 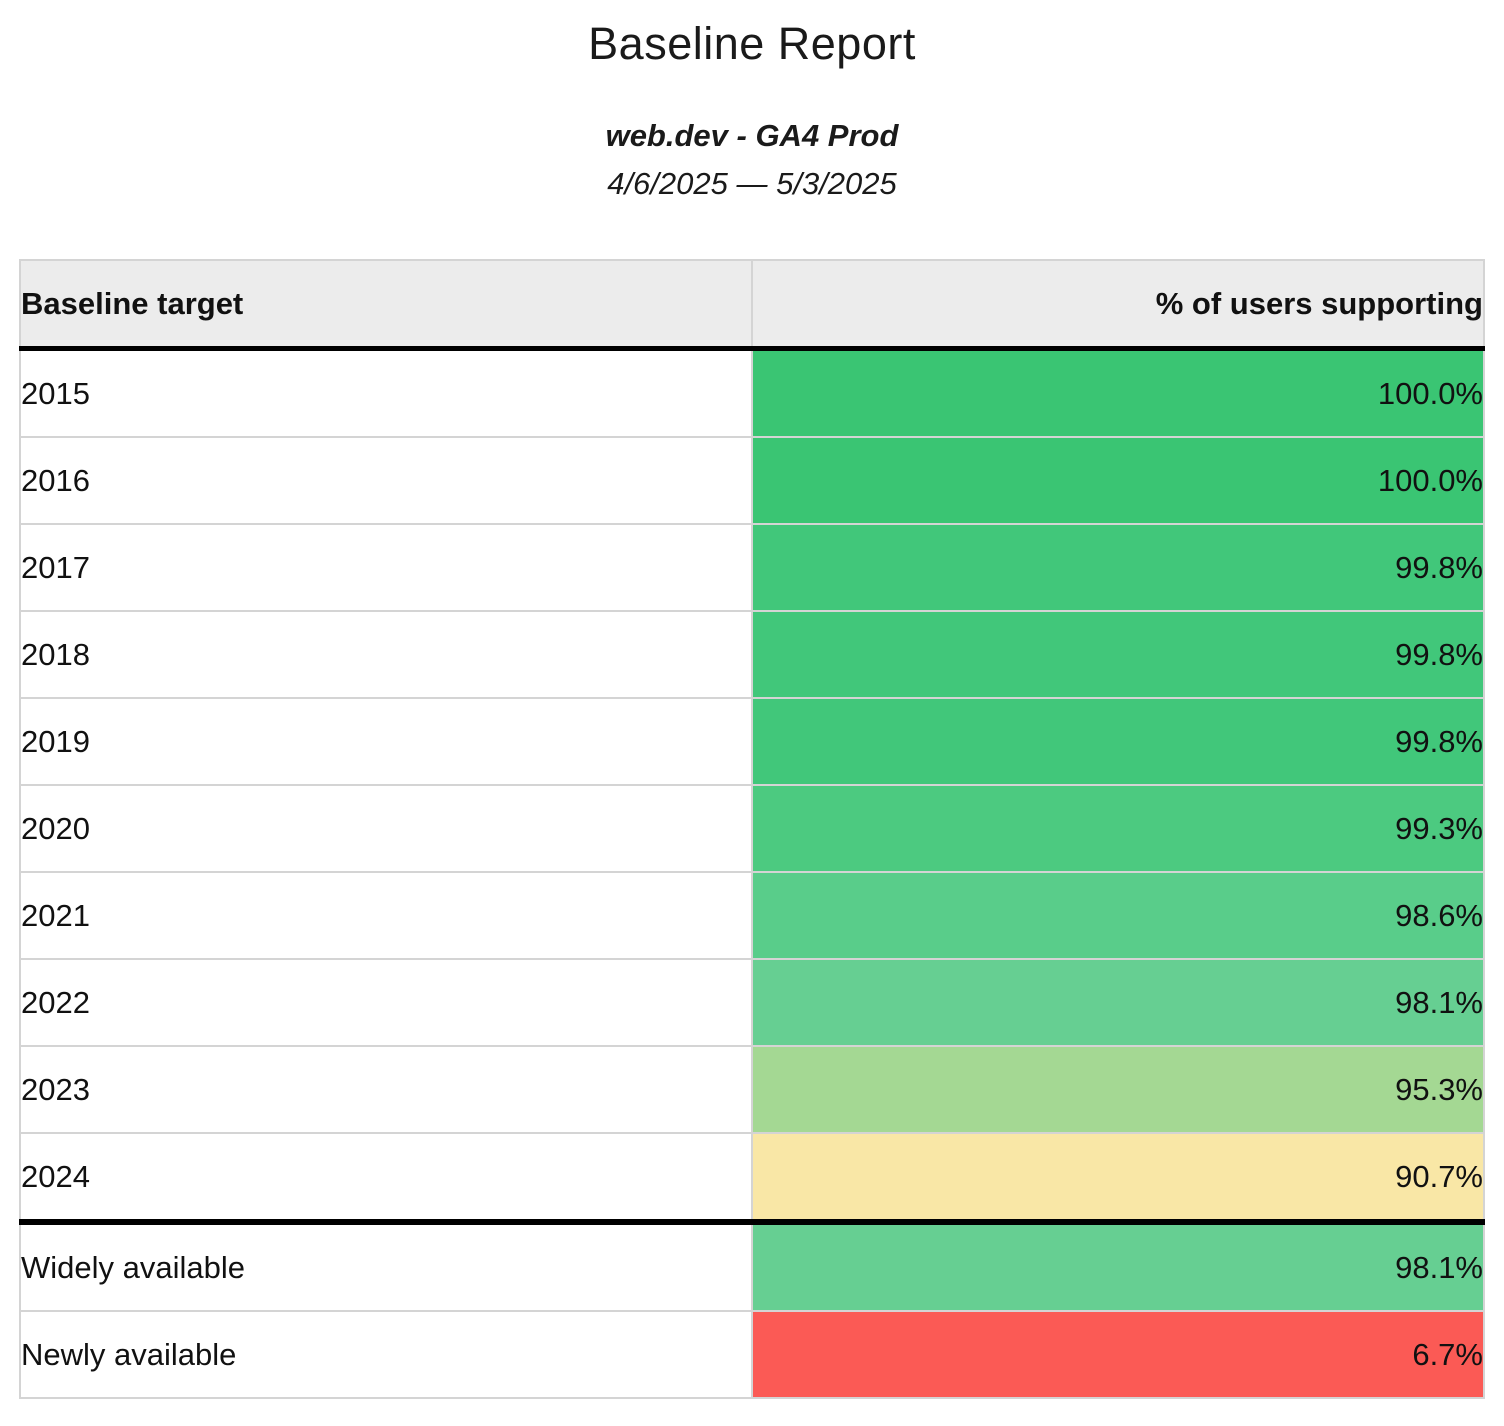 I want to click on percent-supporting-cell: 99.3%, so click(x=1118, y=828).